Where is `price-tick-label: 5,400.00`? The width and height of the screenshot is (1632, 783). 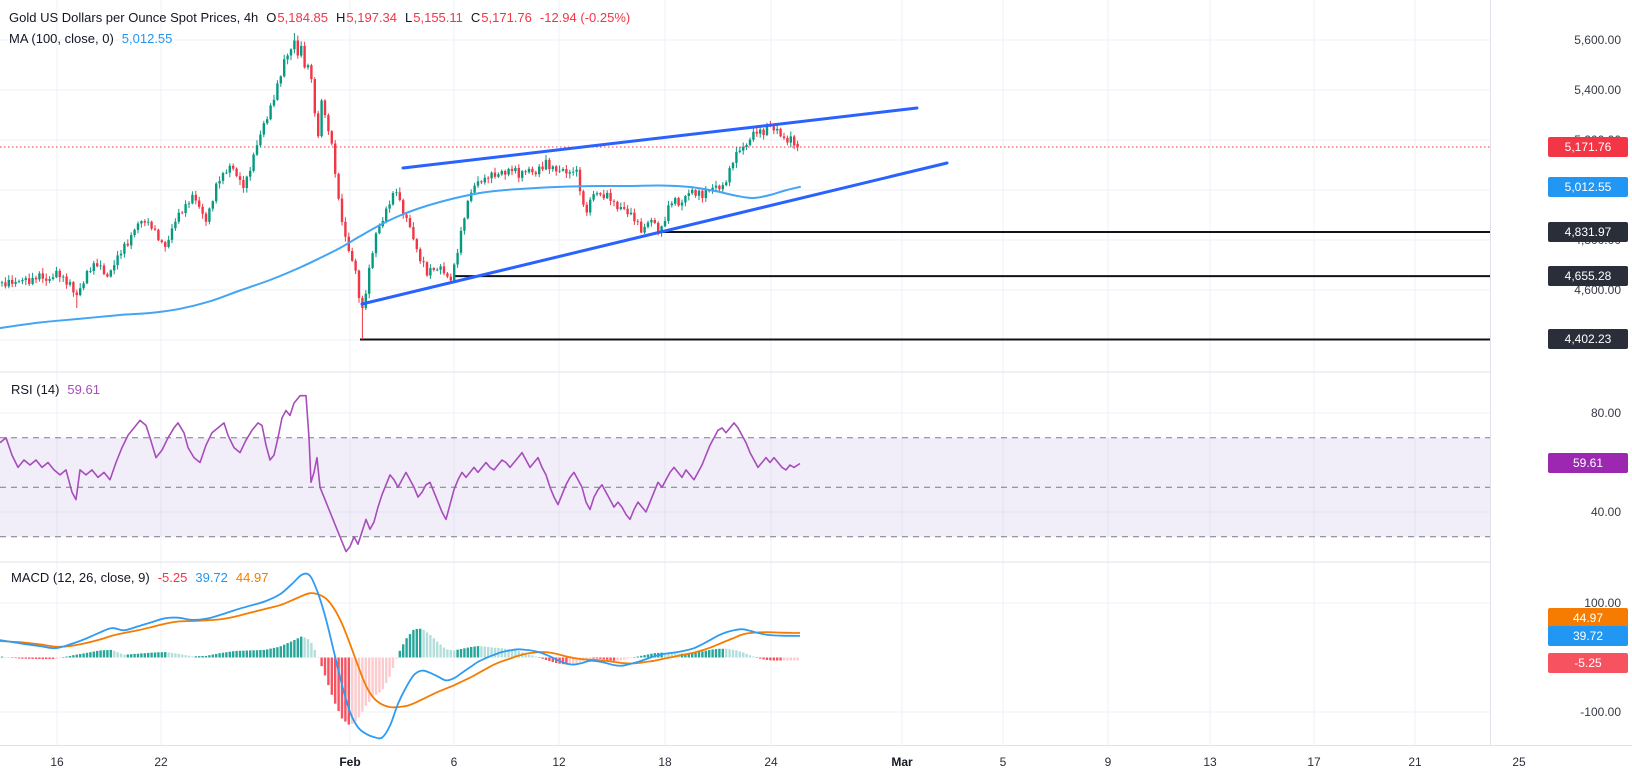 price-tick-label: 5,400.00 is located at coordinates (1597, 90).